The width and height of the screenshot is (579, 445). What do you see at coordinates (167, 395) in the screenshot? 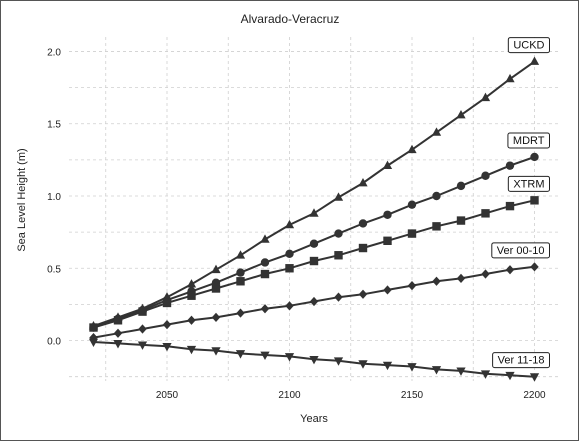
I see `x-tick-label: 2050` at bounding box center [167, 395].